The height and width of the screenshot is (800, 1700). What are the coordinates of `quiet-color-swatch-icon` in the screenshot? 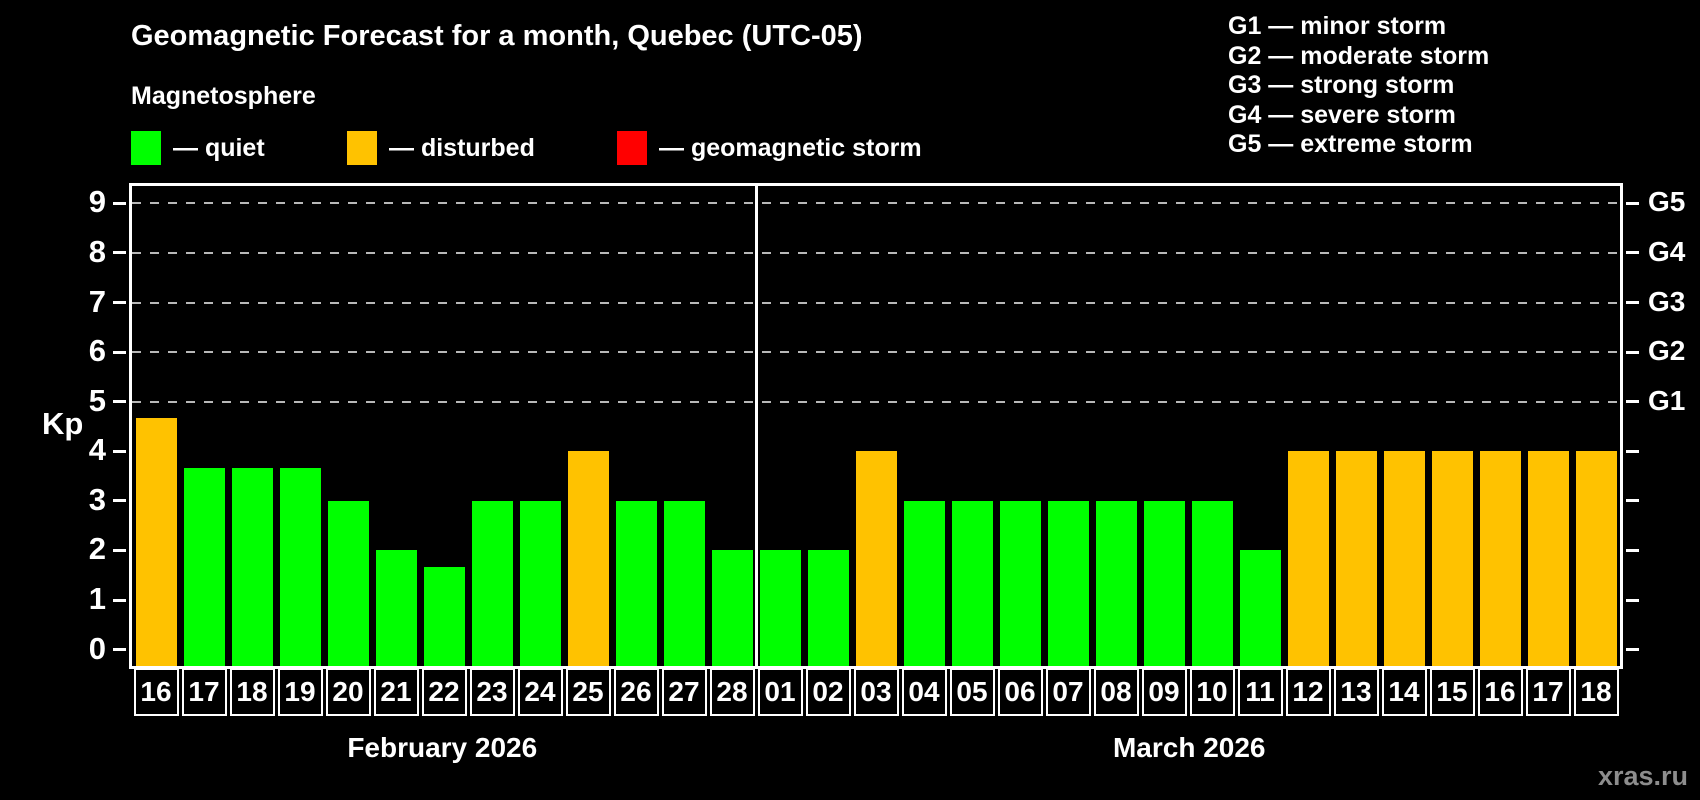 It's located at (146, 148).